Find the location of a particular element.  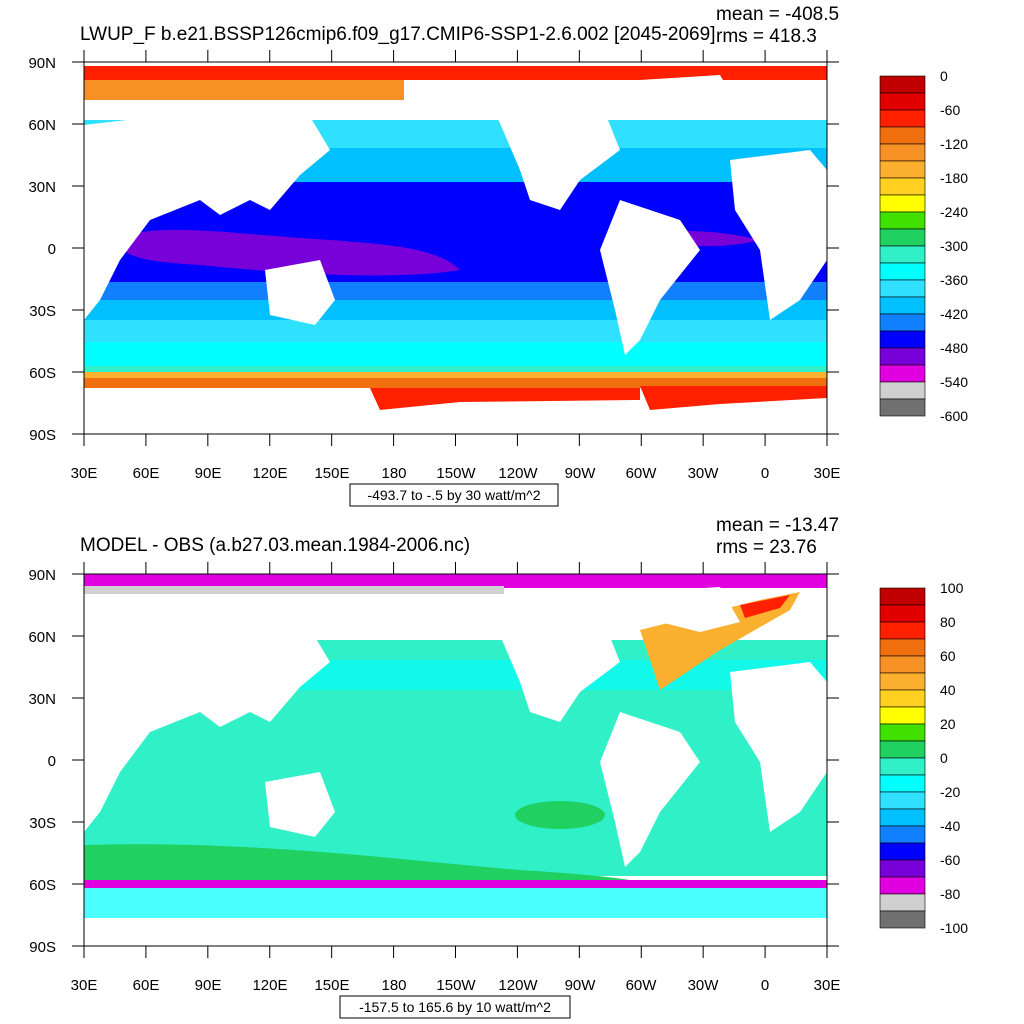

contour-info: -157.5 to 165.6 by 10 watt/m^2 is located at coordinates (455, 1007).